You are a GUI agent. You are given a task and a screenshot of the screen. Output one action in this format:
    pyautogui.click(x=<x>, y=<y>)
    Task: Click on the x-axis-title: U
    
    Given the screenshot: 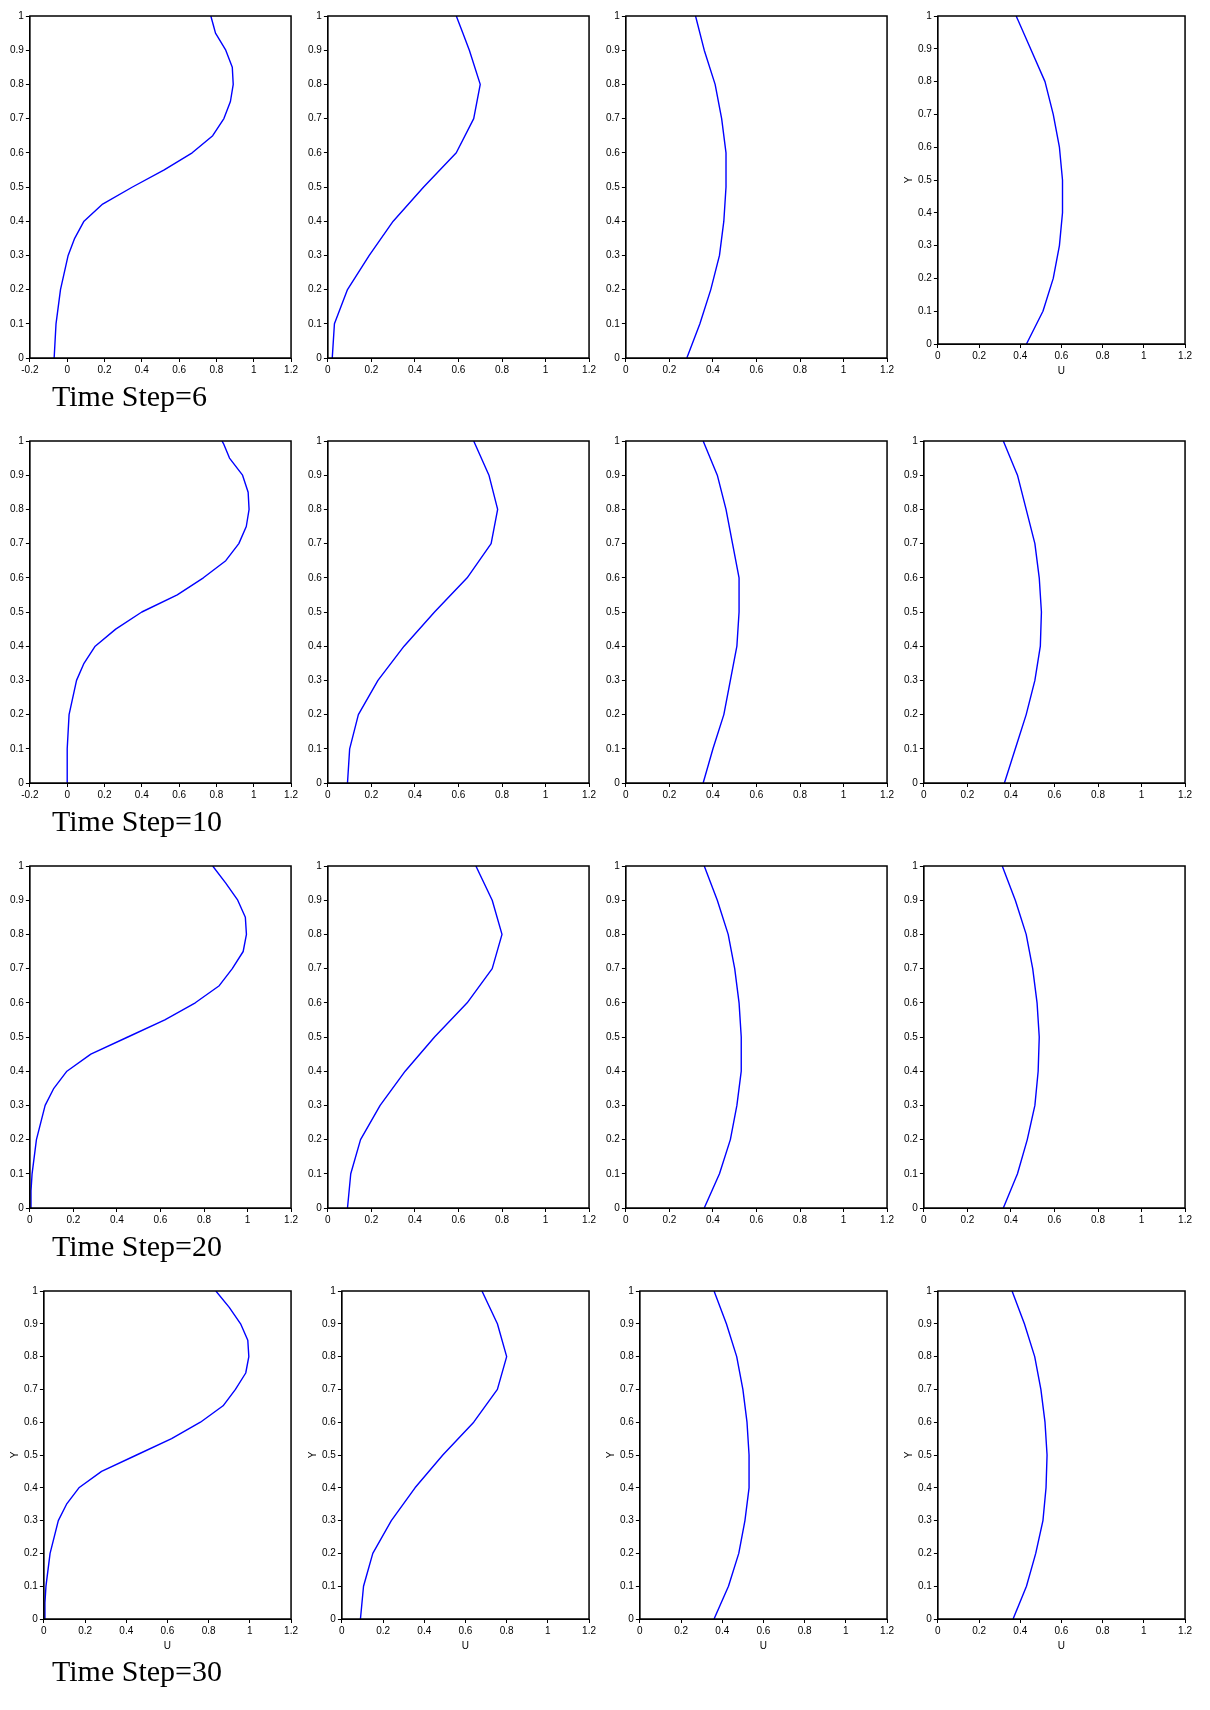 What is the action you would take?
    pyautogui.click(x=763, y=1645)
    